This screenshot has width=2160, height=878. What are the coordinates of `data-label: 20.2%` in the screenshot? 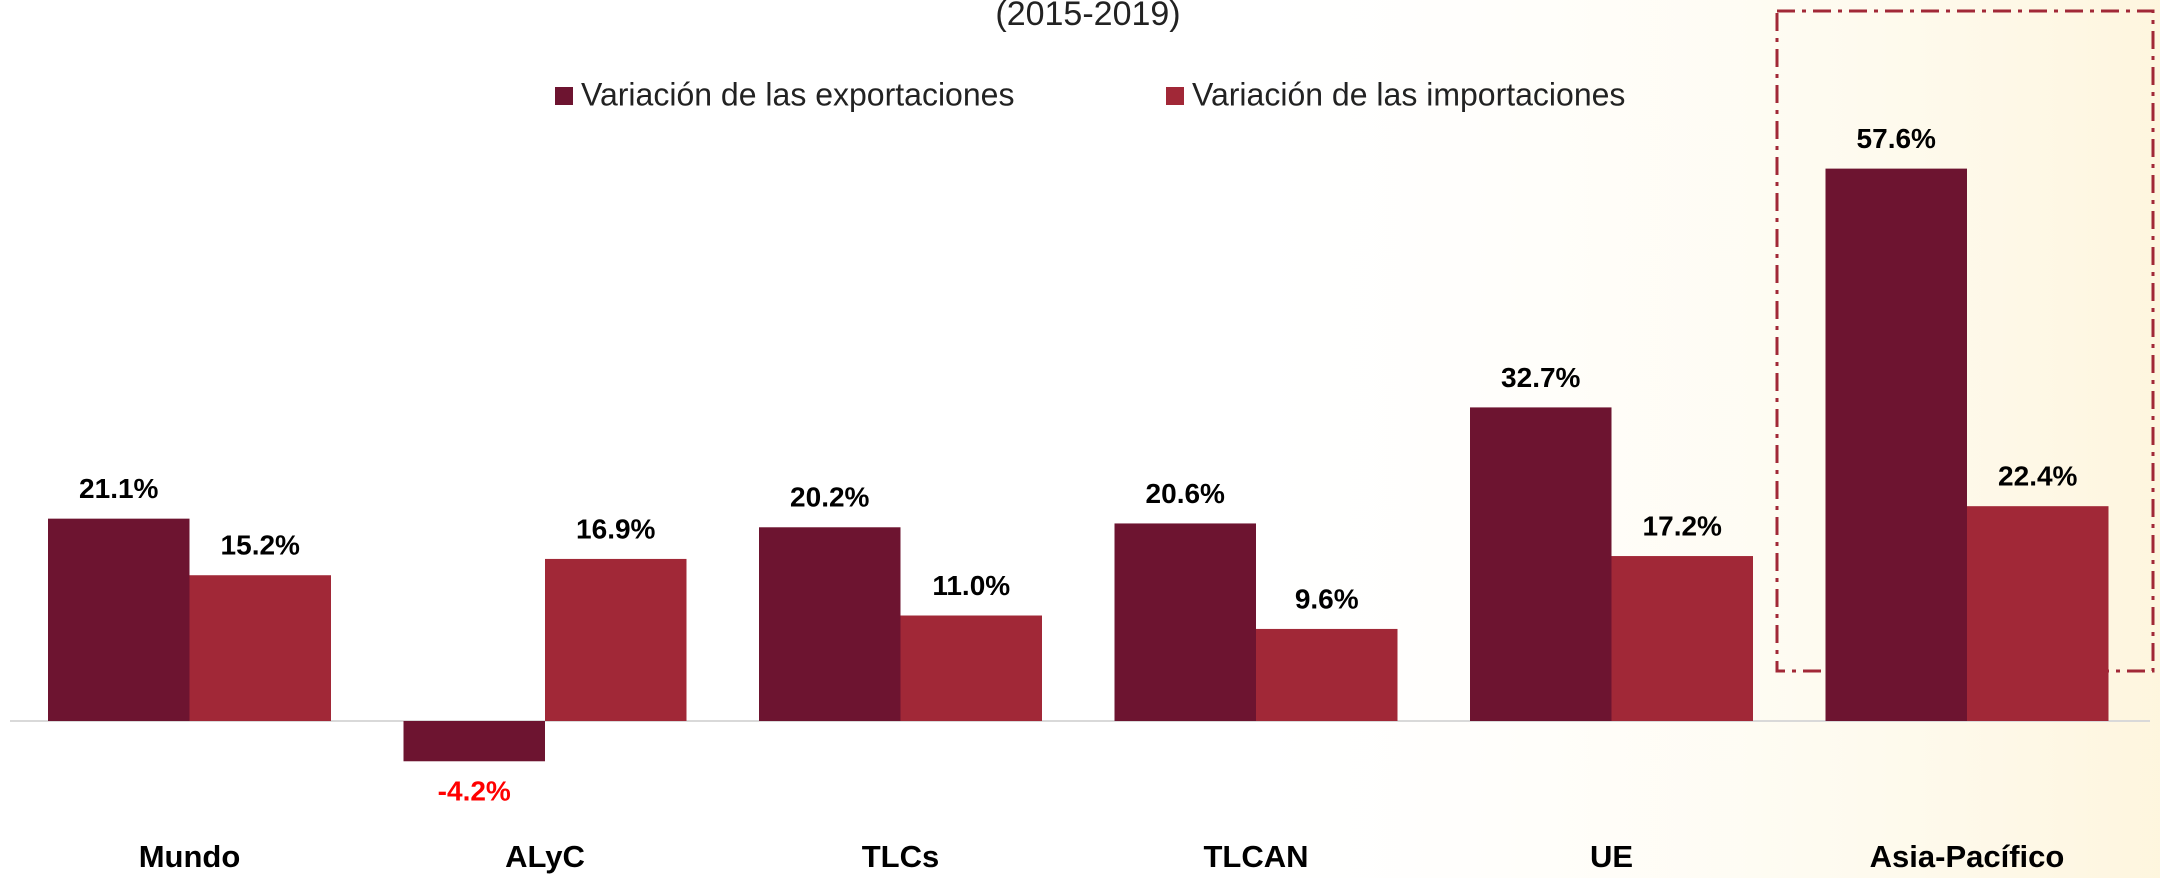 It's located at (829, 497).